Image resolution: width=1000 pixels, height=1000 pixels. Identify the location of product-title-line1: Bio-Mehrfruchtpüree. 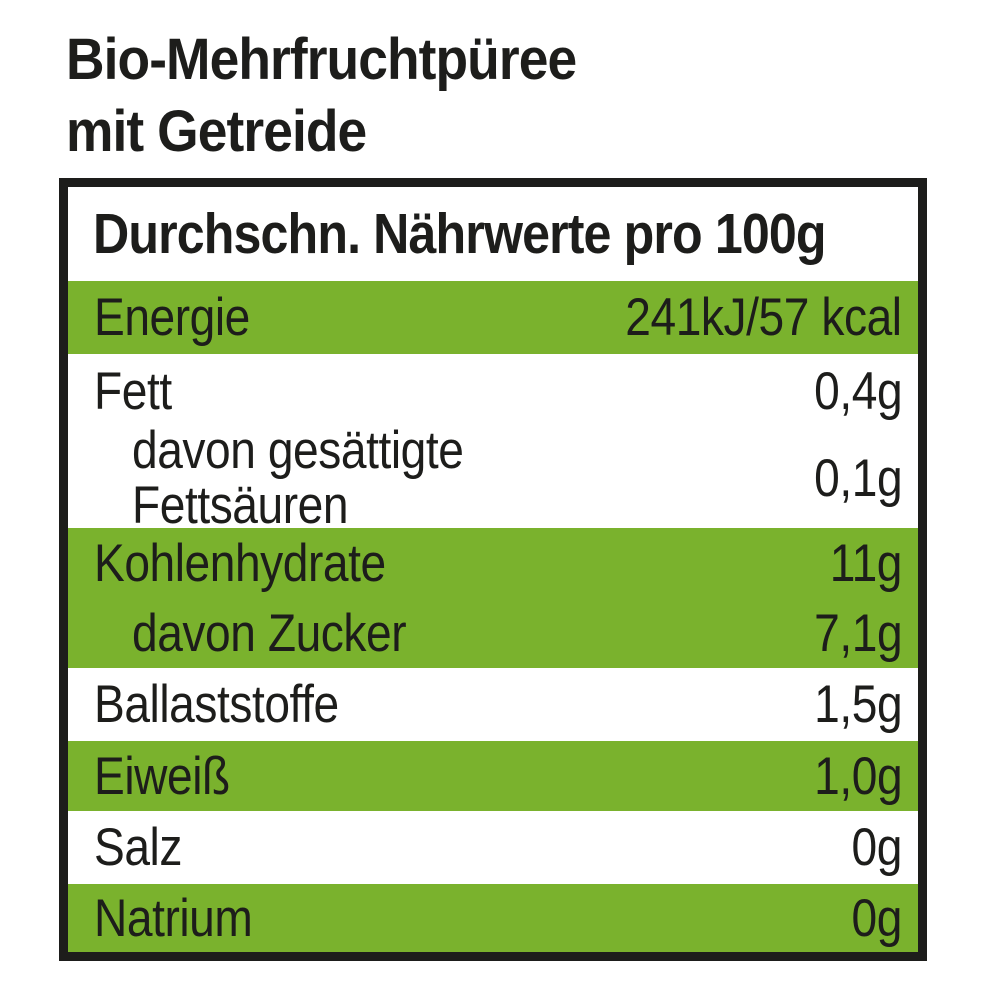
(321, 59).